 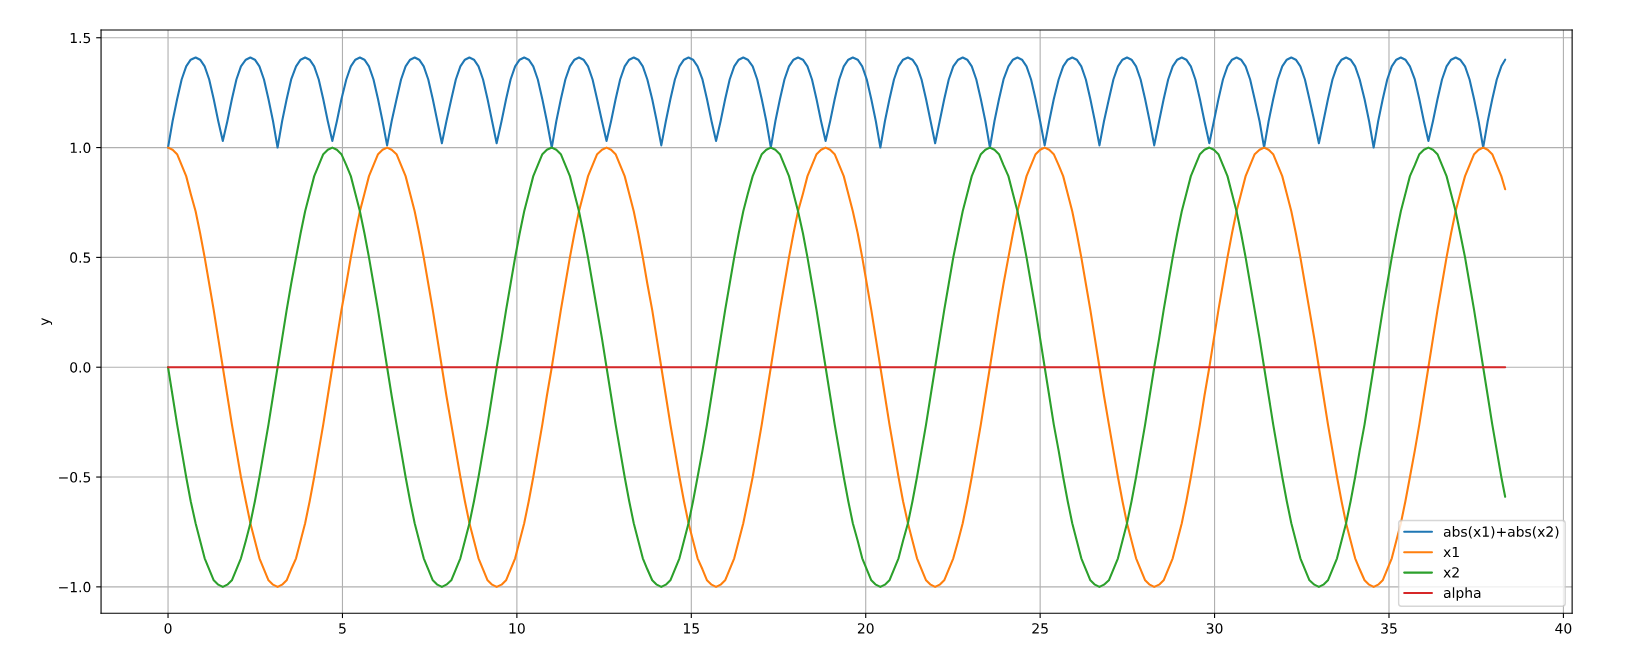 I want to click on x-tick-label: 10, so click(x=517, y=628).